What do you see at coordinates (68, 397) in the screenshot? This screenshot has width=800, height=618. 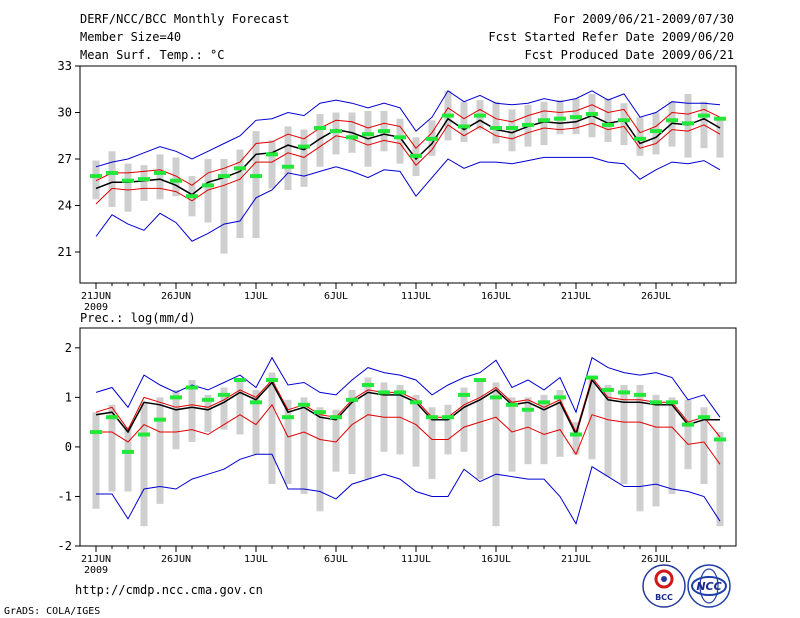 I see `y-tick-label: 1` at bounding box center [68, 397].